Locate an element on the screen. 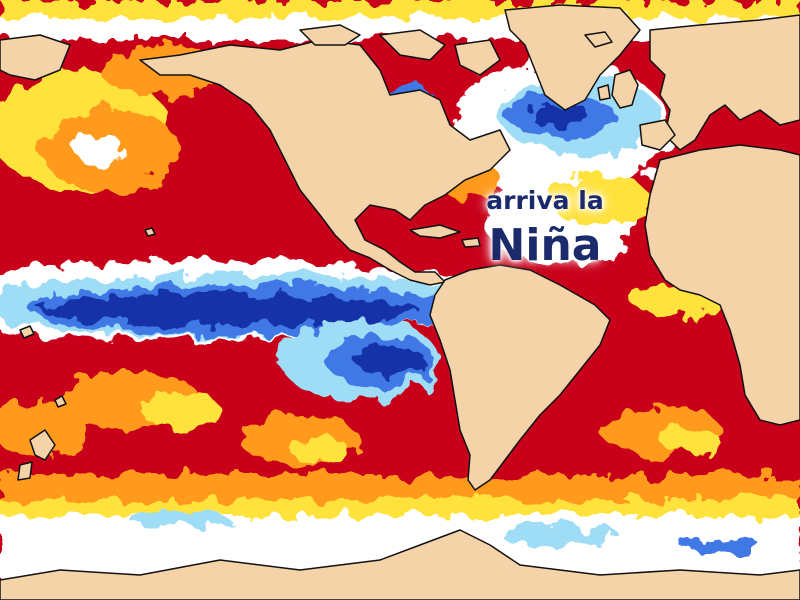  ireland is located at coordinates (604, 92).